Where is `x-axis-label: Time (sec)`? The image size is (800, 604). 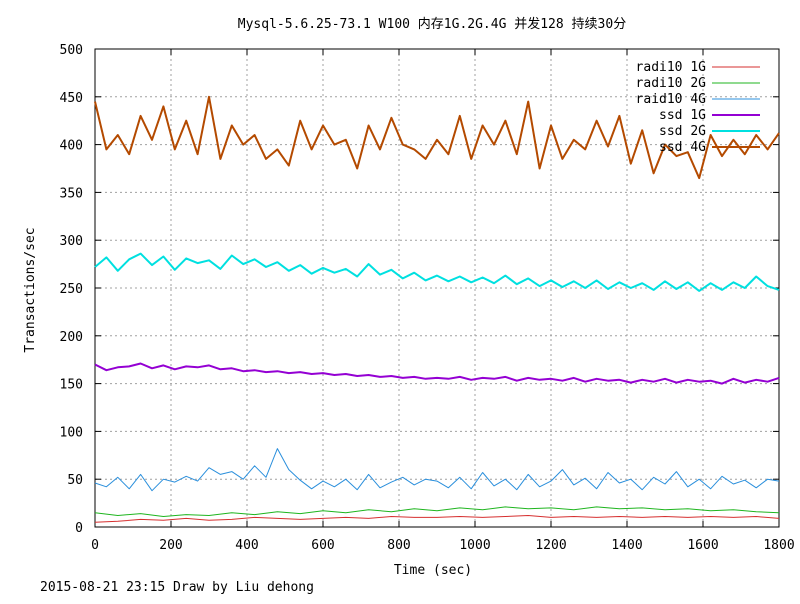 x-axis-label: Time (sec) is located at coordinates (433, 570).